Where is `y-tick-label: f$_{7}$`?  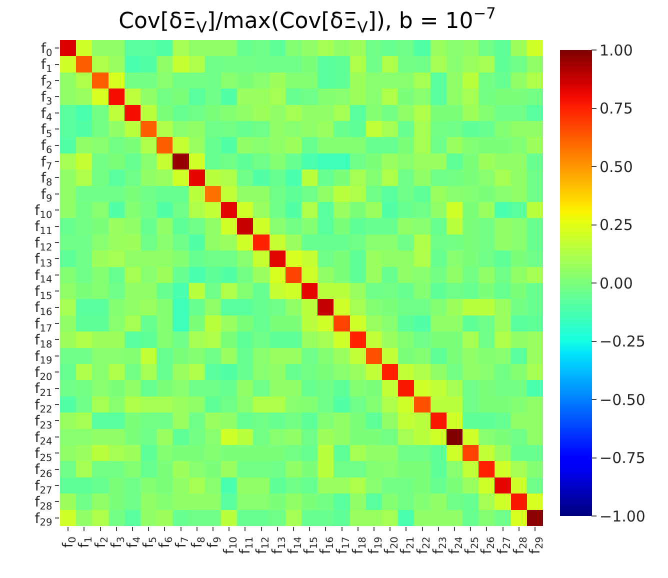
y-tick-label: f$_{7}$ is located at coordinates (46, 163).